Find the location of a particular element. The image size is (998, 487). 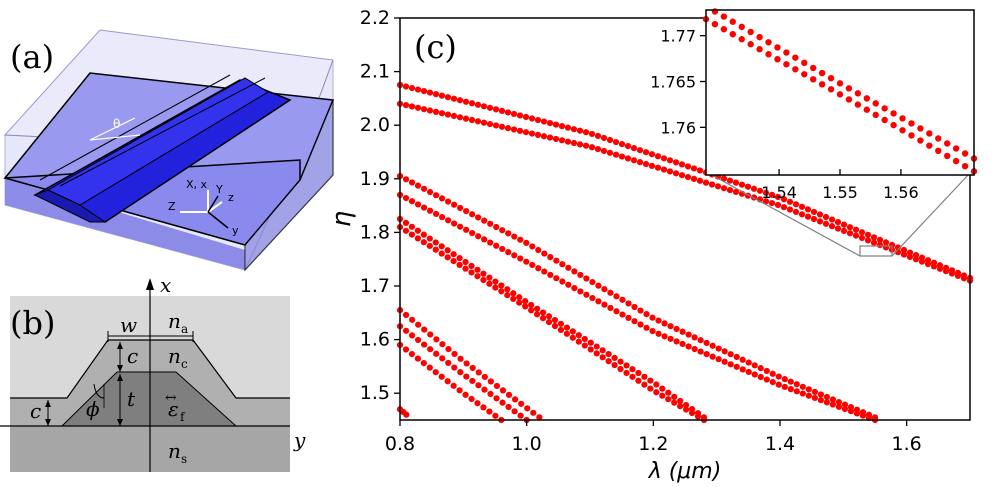

inset-connector-left is located at coordinates (784, 214).